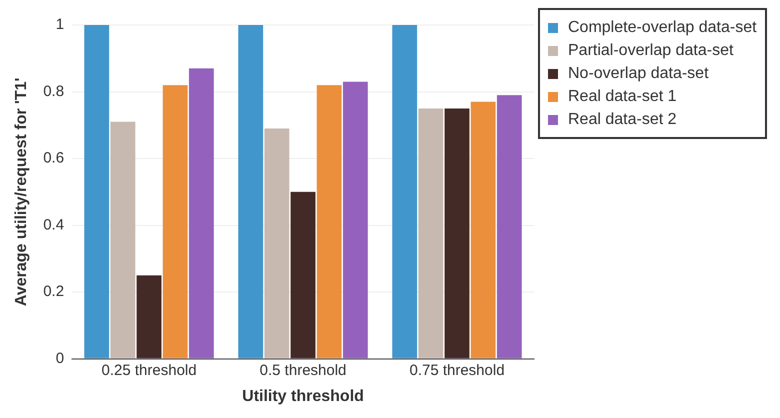 The width and height of the screenshot is (780, 418). What do you see at coordinates (53, 291) in the screenshot?
I see `y-tick-label: 0.2` at bounding box center [53, 291].